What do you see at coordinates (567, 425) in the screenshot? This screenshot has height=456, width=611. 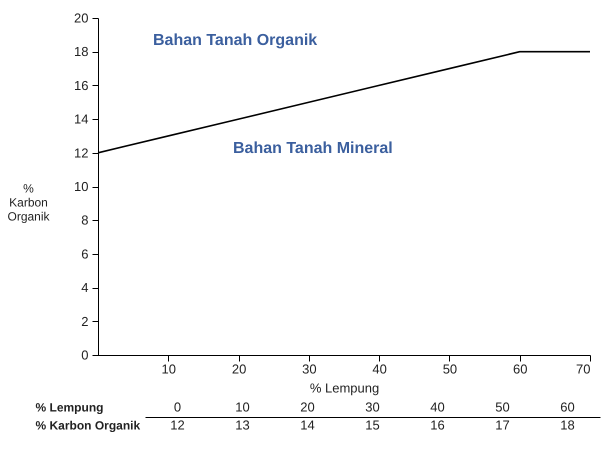 I see `data-label: 18` at bounding box center [567, 425].